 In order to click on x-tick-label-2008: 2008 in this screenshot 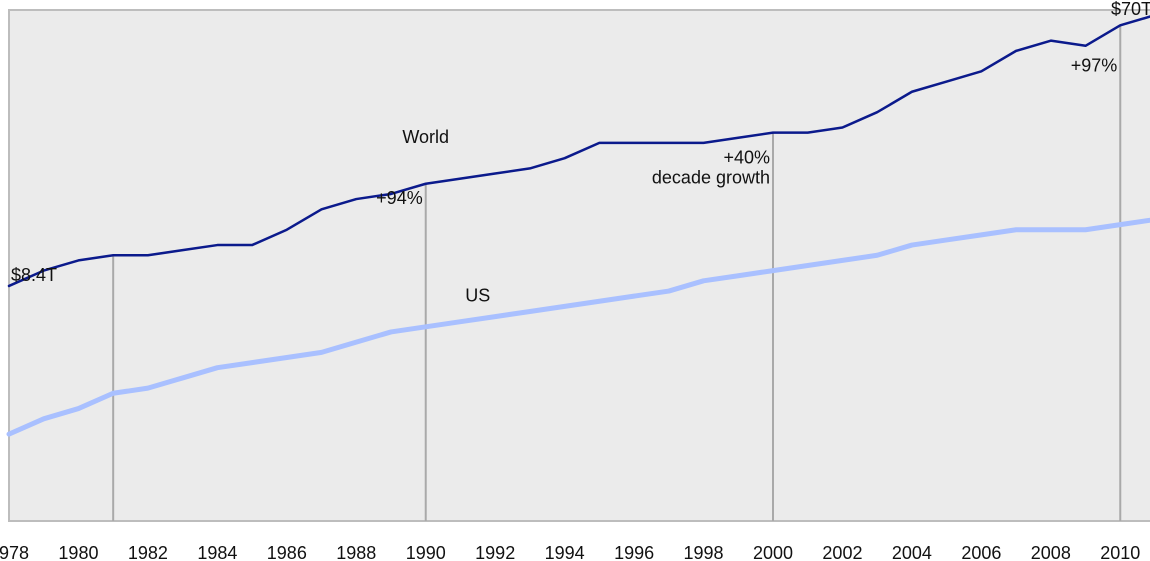, I will do `click(1051, 552)`.